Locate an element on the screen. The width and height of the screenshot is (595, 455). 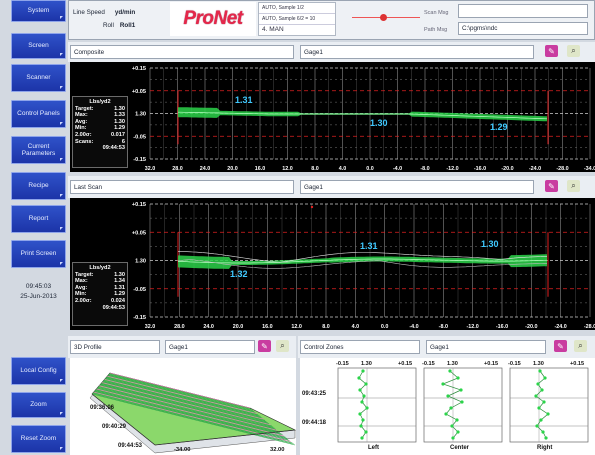
stats-row: Target: 1.30 is located at coordinates (100, 108).